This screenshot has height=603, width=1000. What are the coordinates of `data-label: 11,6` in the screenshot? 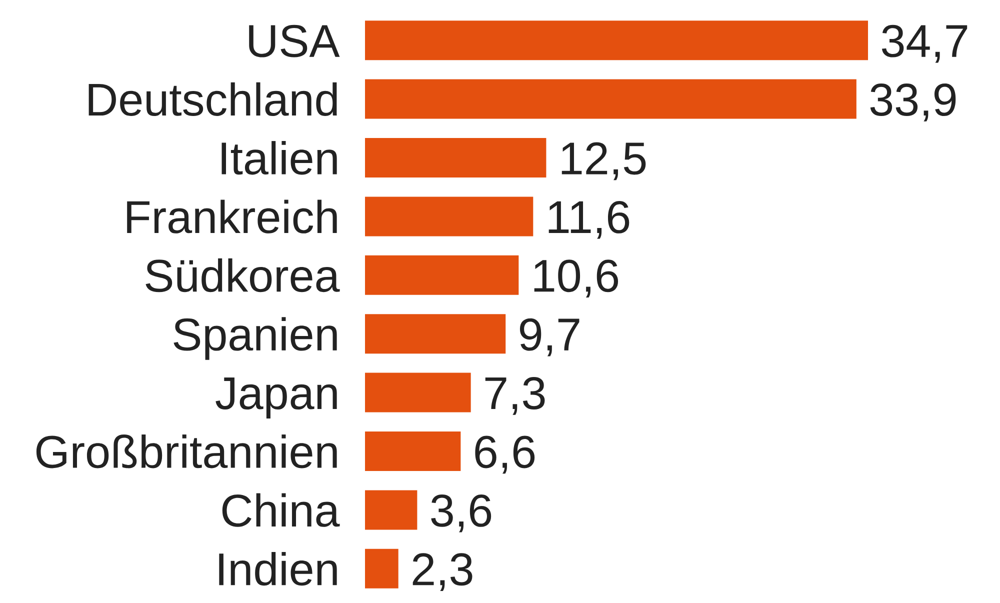 It's located at (589, 219).